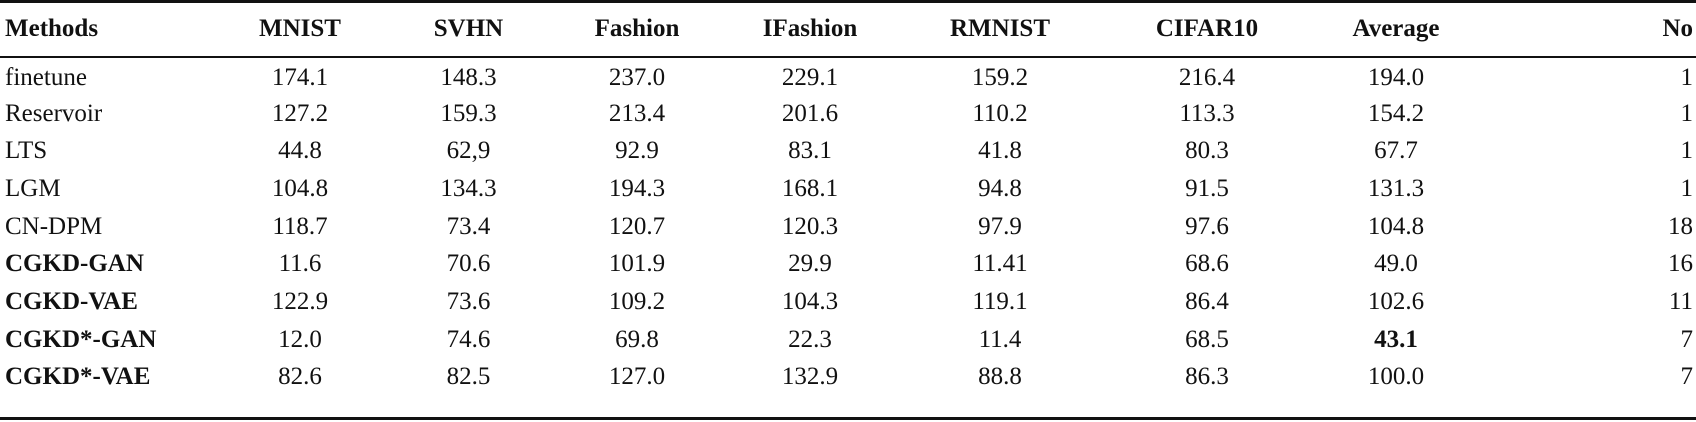 The width and height of the screenshot is (1696, 422). What do you see at coordinates (1207, 113) in the screenshot?
I see `cell-cifar10: 113.3` at bounding box center [1207, 113].